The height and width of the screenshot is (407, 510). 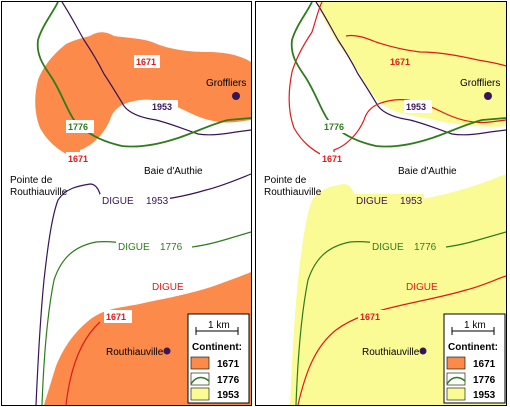 What do you see at coordinates (484, 364) in the screenshot?
I see `legend-item-1671-right: 1671` at bounding box center [484, 364].